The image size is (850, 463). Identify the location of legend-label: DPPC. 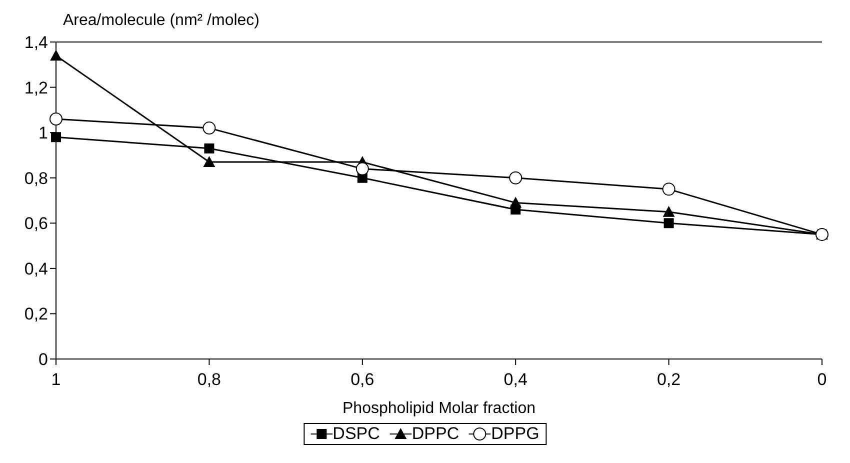
(435, 434).